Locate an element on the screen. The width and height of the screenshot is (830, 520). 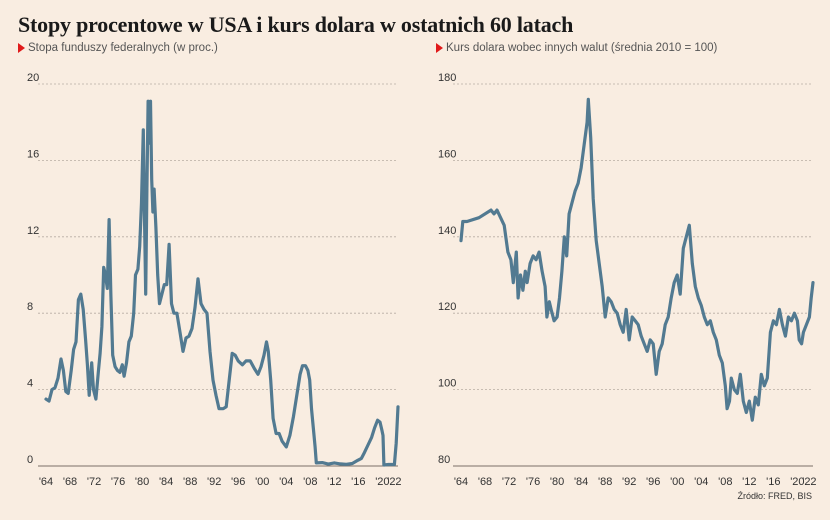
y-tick-label: 180 is located at coordinates (447, 78).